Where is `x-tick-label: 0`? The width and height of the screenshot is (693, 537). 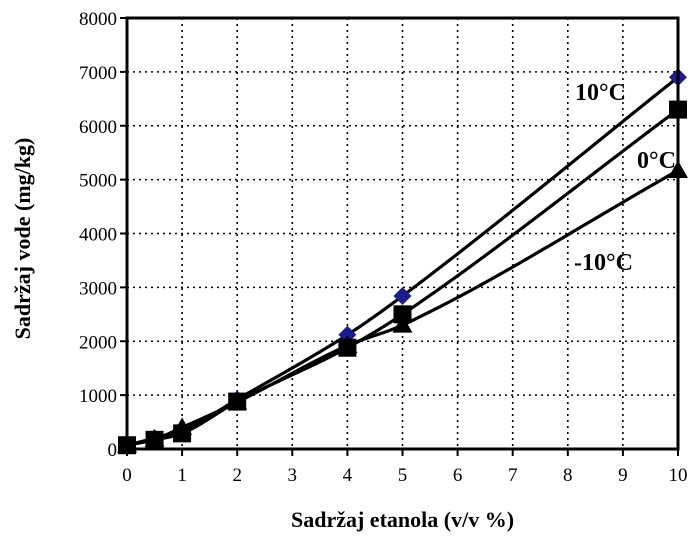 x-tick-label: 0 is located at coordinates (127, 475).